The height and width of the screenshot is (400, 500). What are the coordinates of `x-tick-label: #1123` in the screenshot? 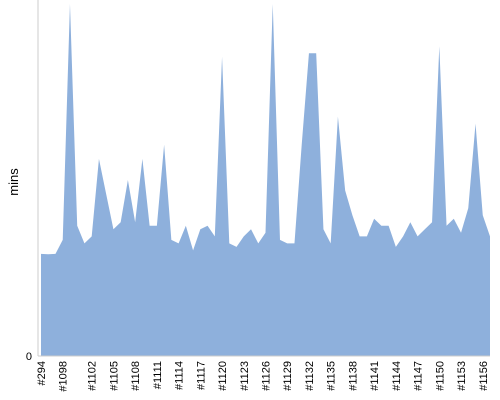 It's located at (245, 376).